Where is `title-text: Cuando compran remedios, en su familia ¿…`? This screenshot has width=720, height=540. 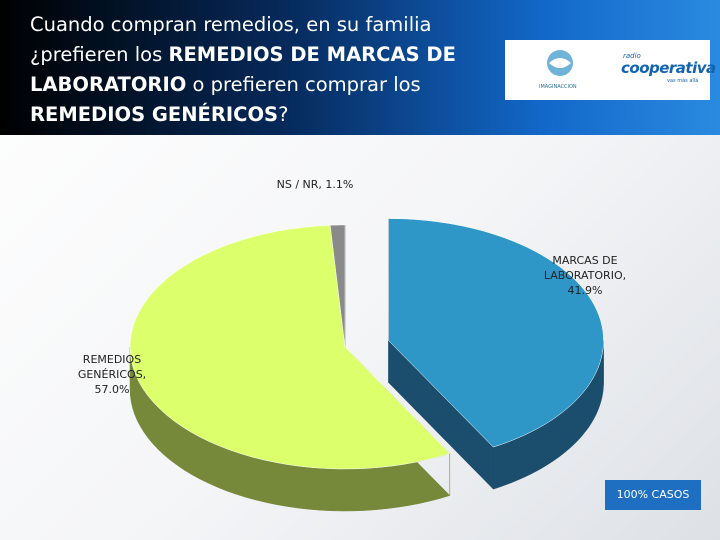 title-text: Cuando compran remedios, en su familia ¿… is located at coordinates (231, 39).